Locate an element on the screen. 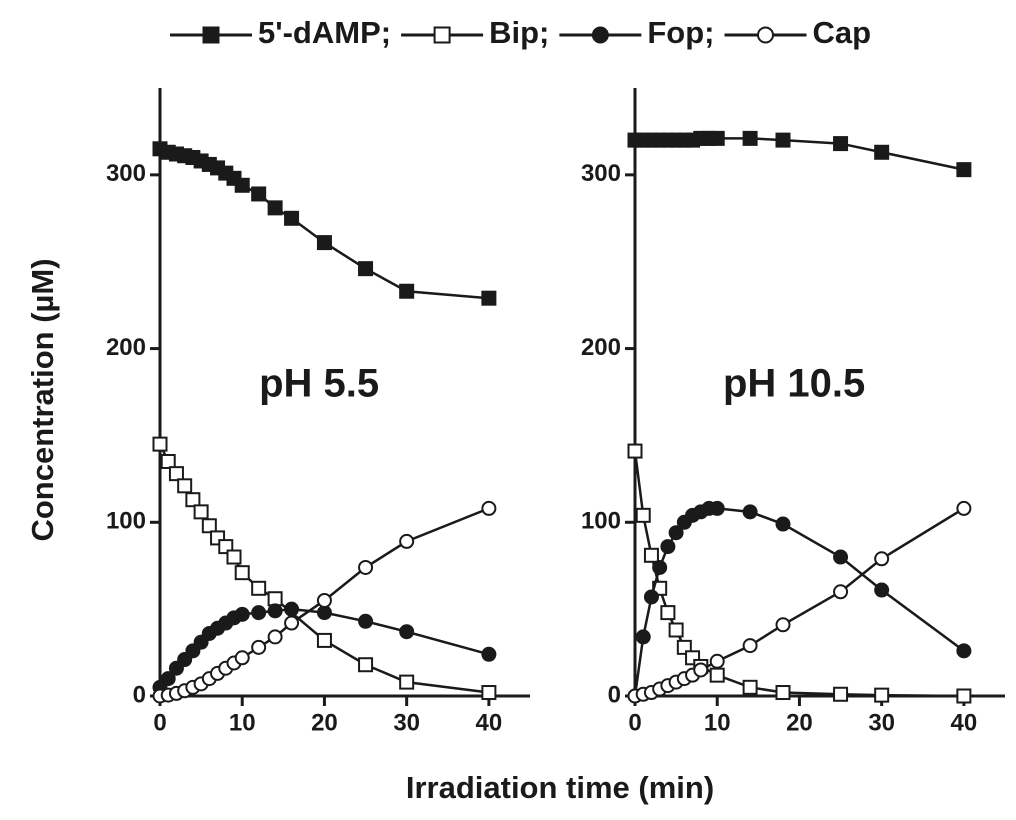  legend-item: Bip; is located at coordinates (475, 32).